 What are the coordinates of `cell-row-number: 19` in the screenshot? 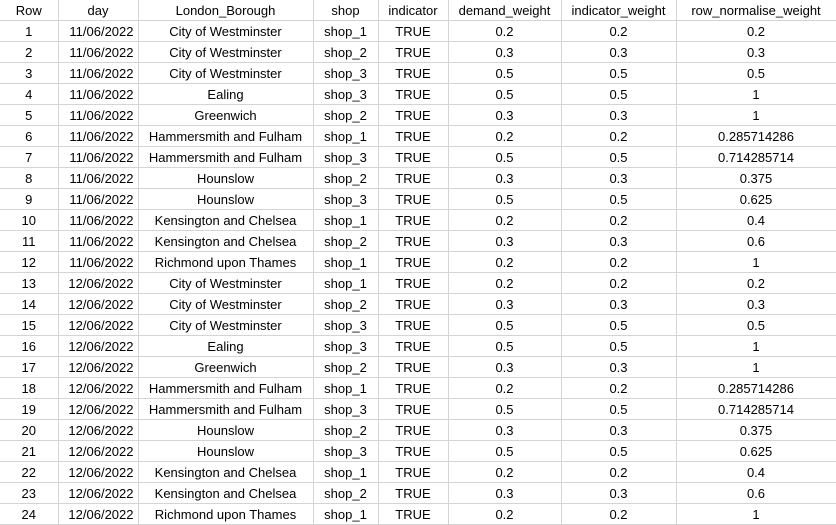 It's located at (29, 409).